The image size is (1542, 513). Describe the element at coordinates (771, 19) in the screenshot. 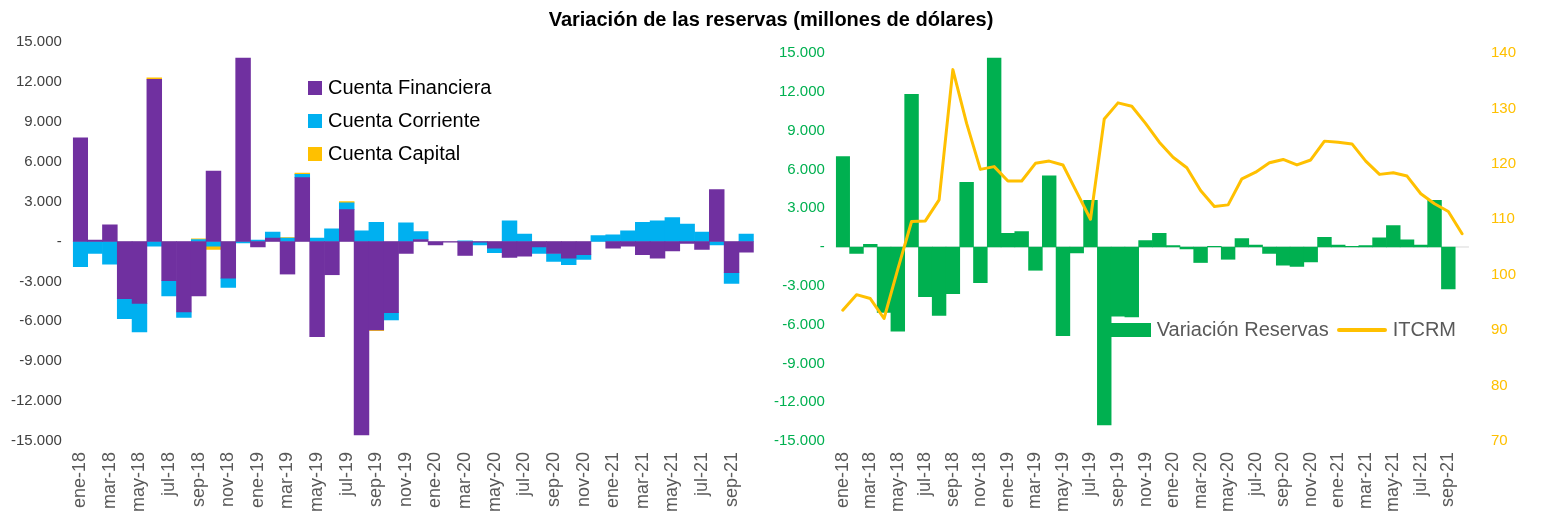

I see `chart-title: Variación de las reservas (millones de dólares)` at that location.